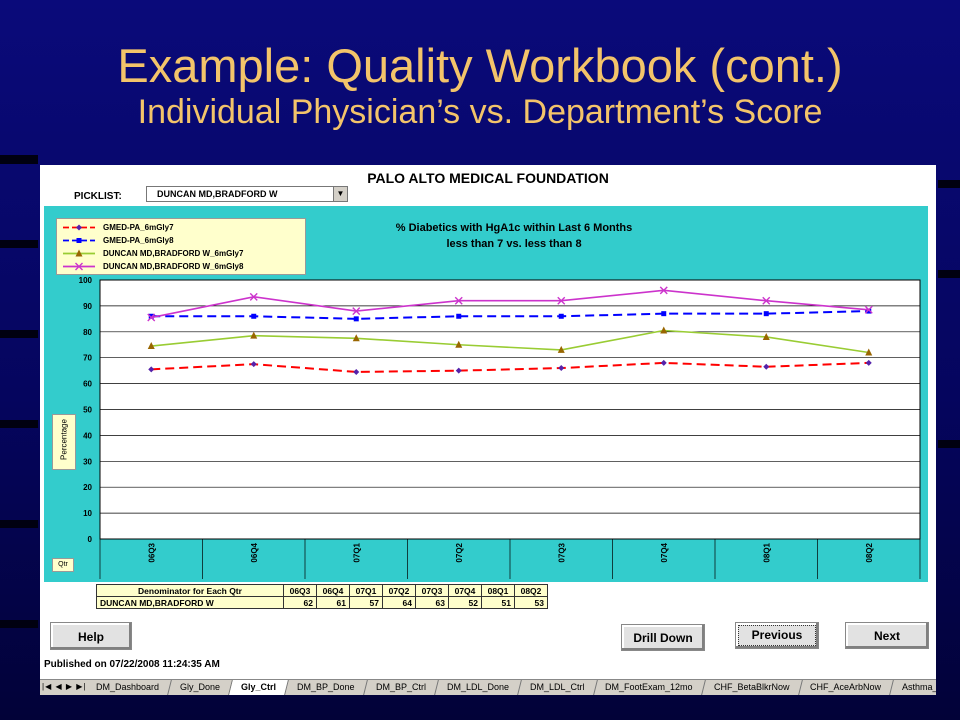 This screenshot has width=960, height=720. What do you see at coordinates (399, 602) in the screenshot?
I see `denominator-value: 64` at bounding box center [399, 602].